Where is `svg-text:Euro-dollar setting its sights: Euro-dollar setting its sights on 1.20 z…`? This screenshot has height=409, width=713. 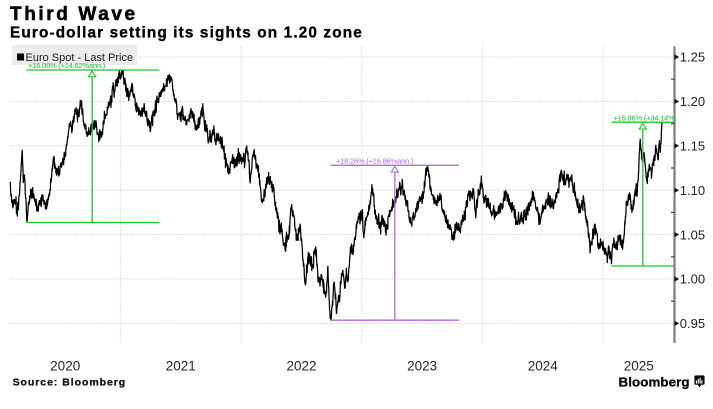 svg-text:Euro-dollar setting its sights: Euro-dollar setting its sights on 1.20 z… is located at coordinates (186, 33).